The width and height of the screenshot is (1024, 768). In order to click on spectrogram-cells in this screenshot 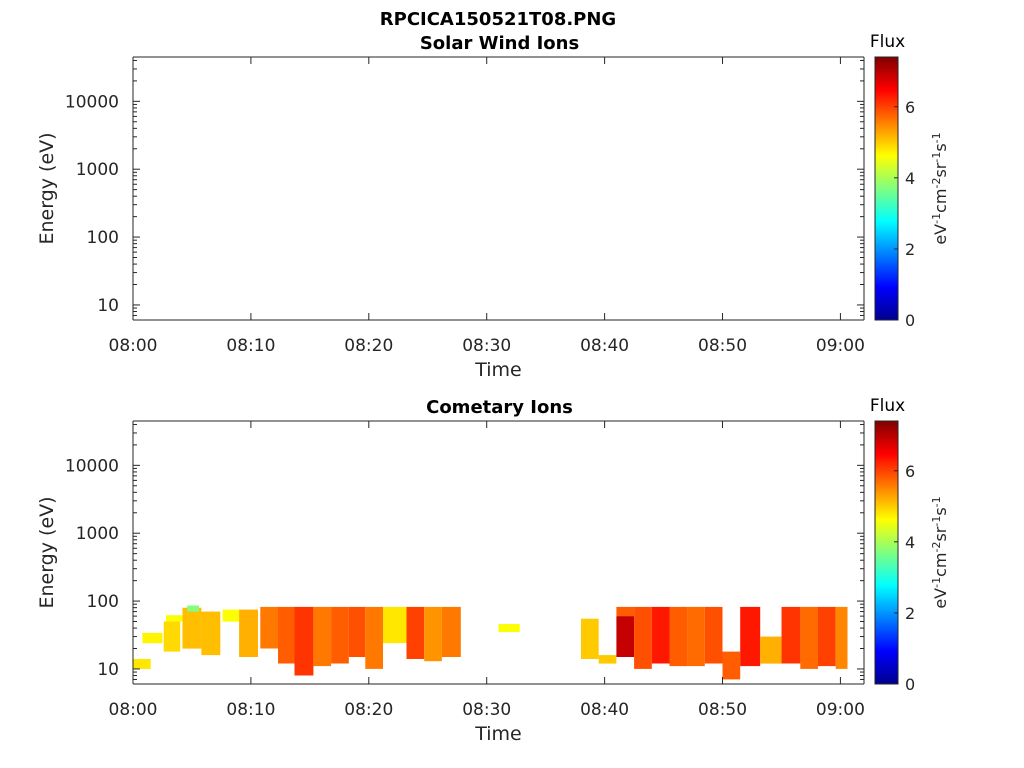, I will do `click(490, 642)`.